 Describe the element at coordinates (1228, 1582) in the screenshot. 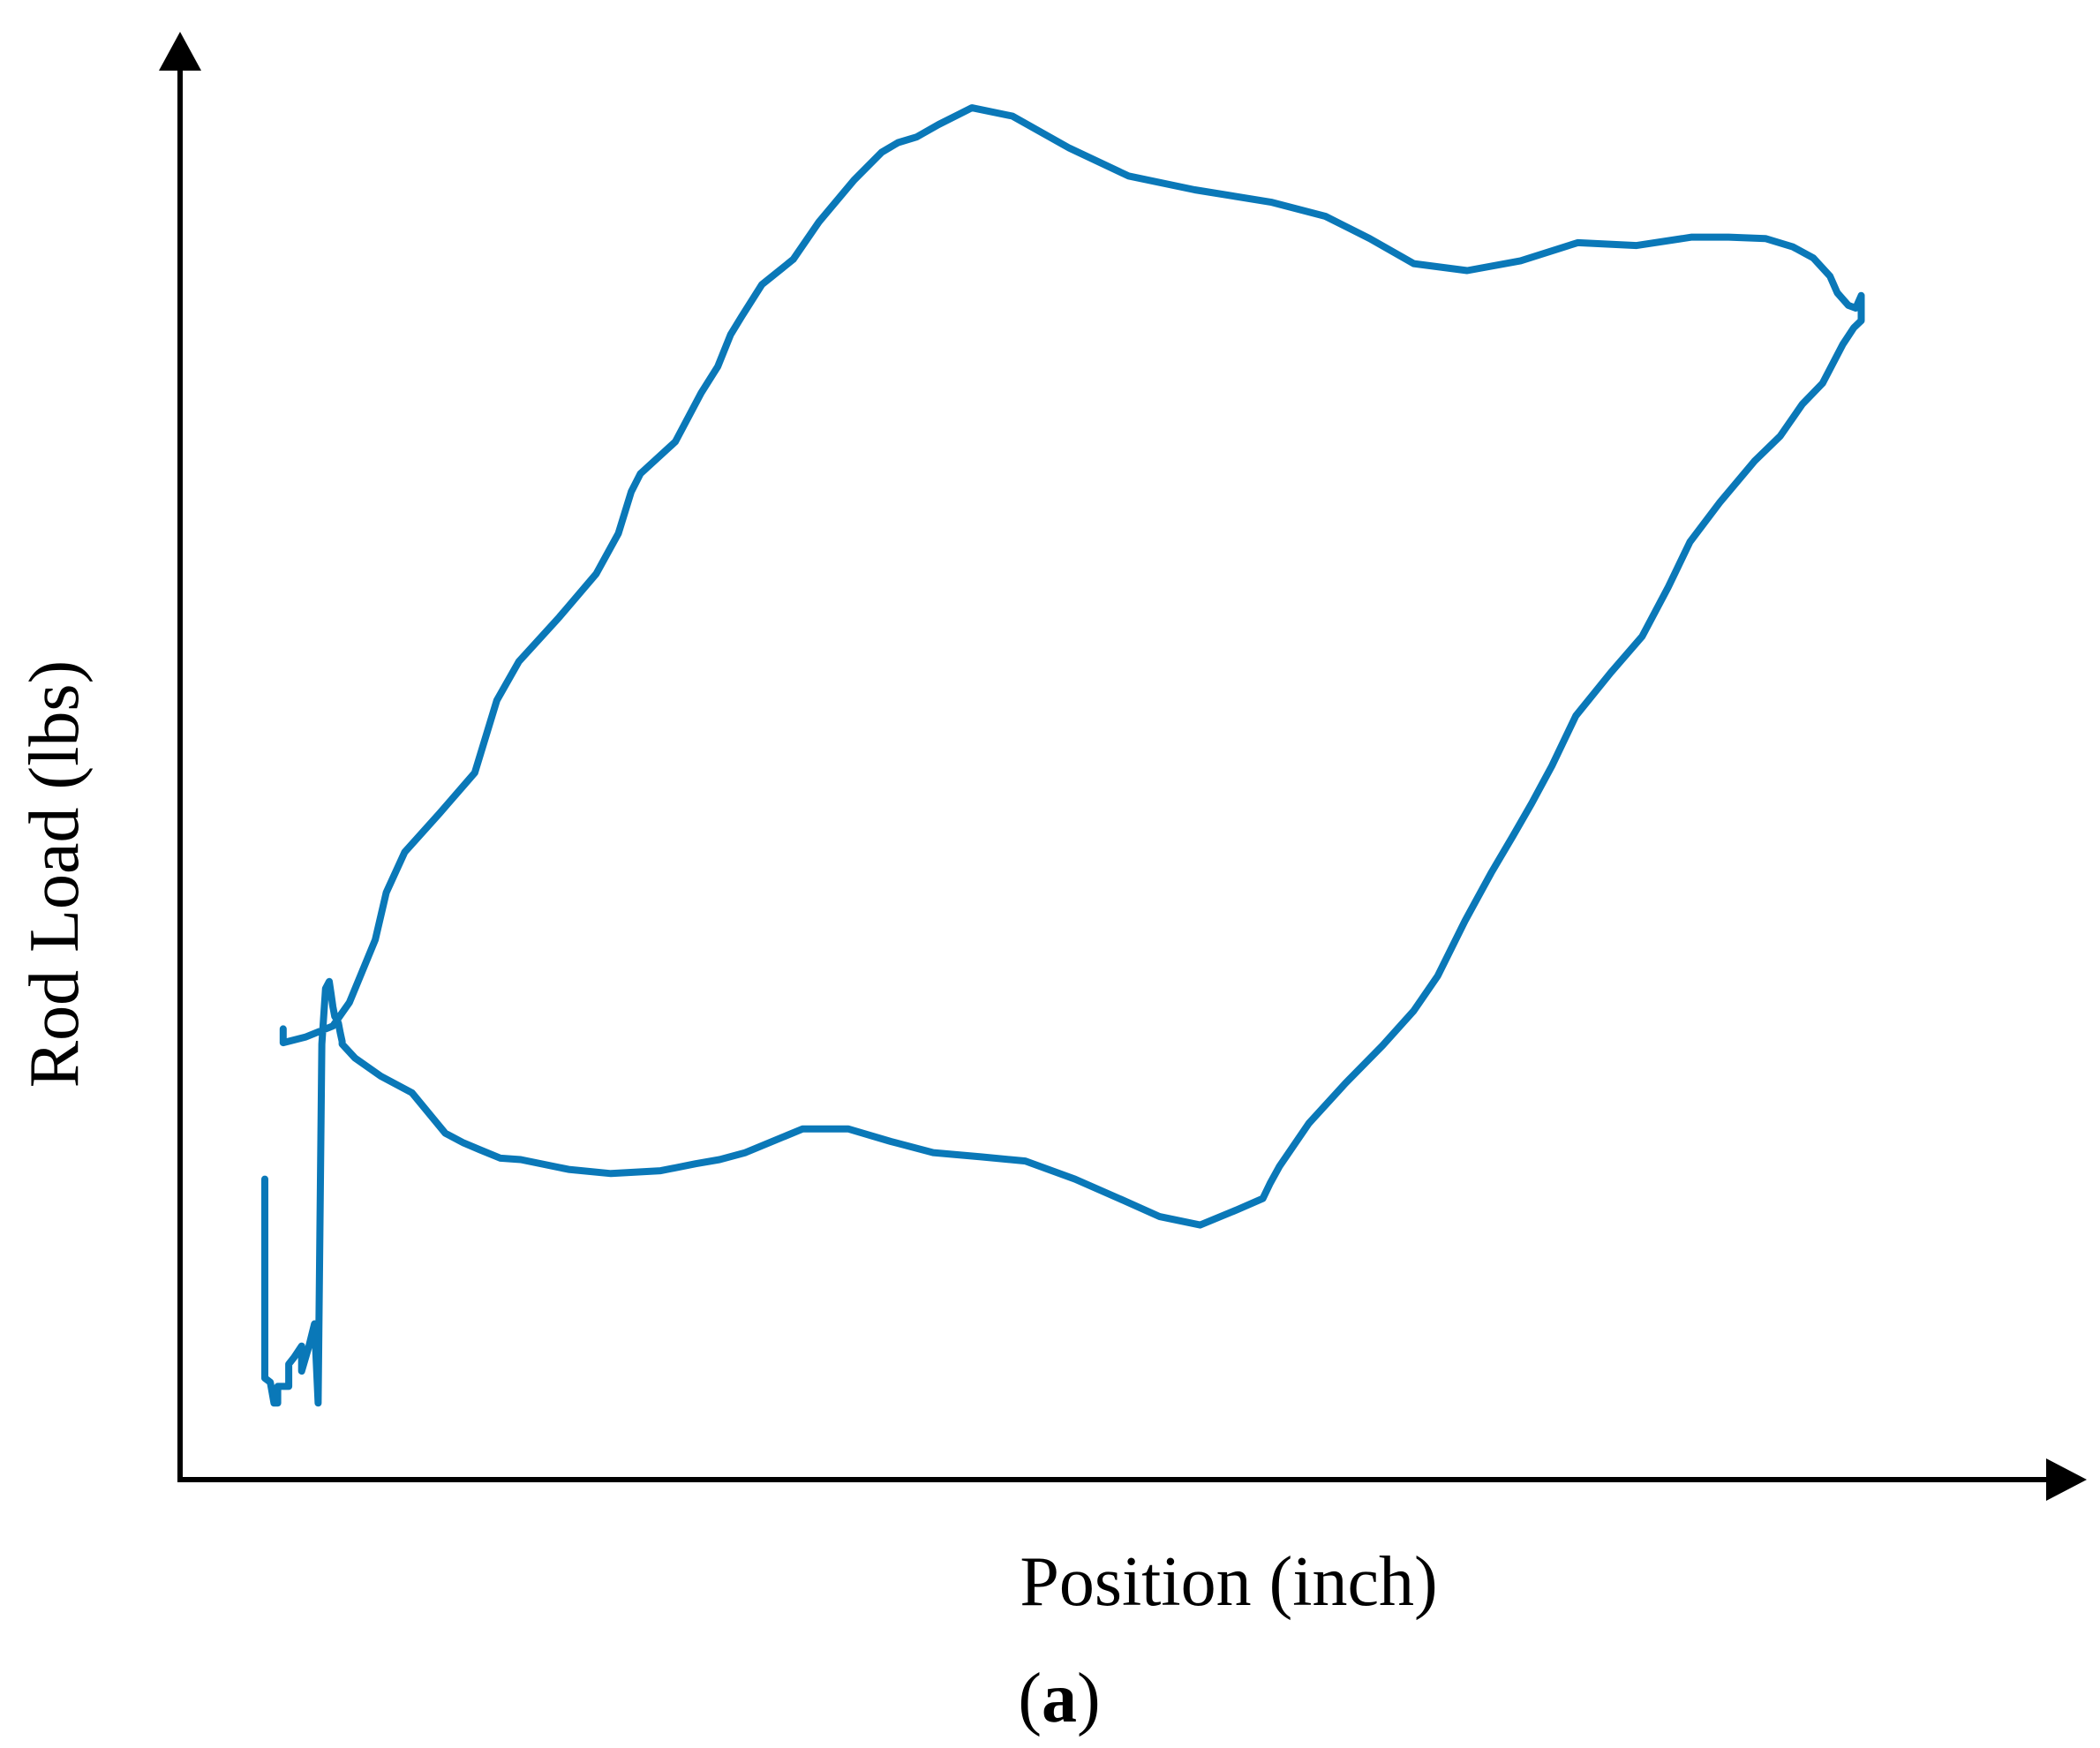

I see `x-axis-title: Position (inch)` at that location.